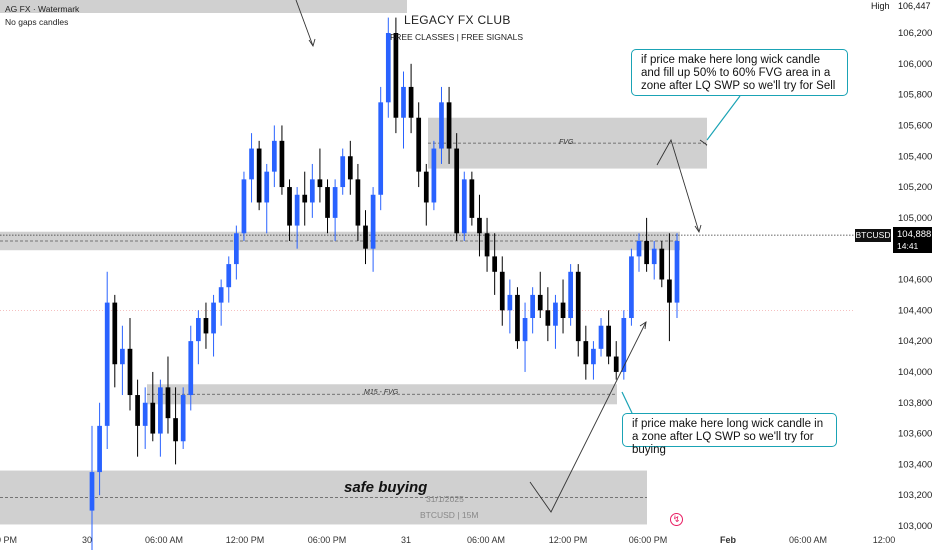  Describe the element at coordinates (627, 402) in the screenshot. I see `buy-note-tail` at that location.